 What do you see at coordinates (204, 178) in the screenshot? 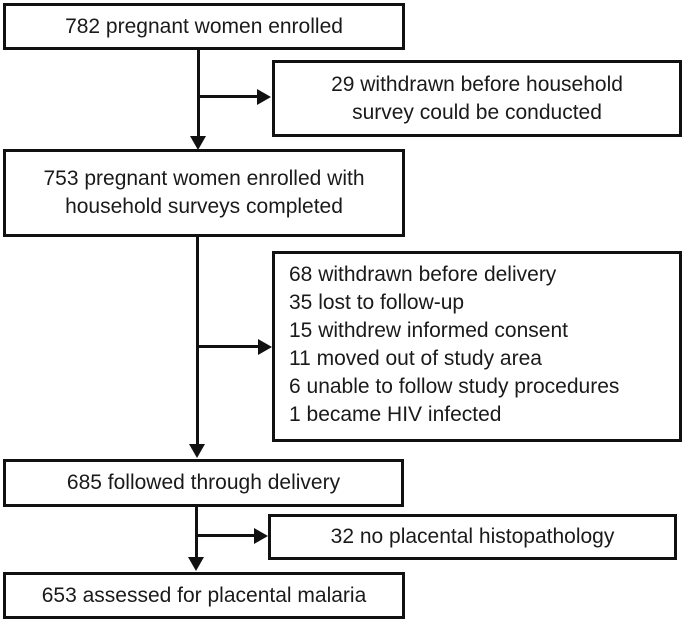
I see `box-surveys-completed-line1: 753 pregnant women enrolled with` at bounding box center [204, 178].